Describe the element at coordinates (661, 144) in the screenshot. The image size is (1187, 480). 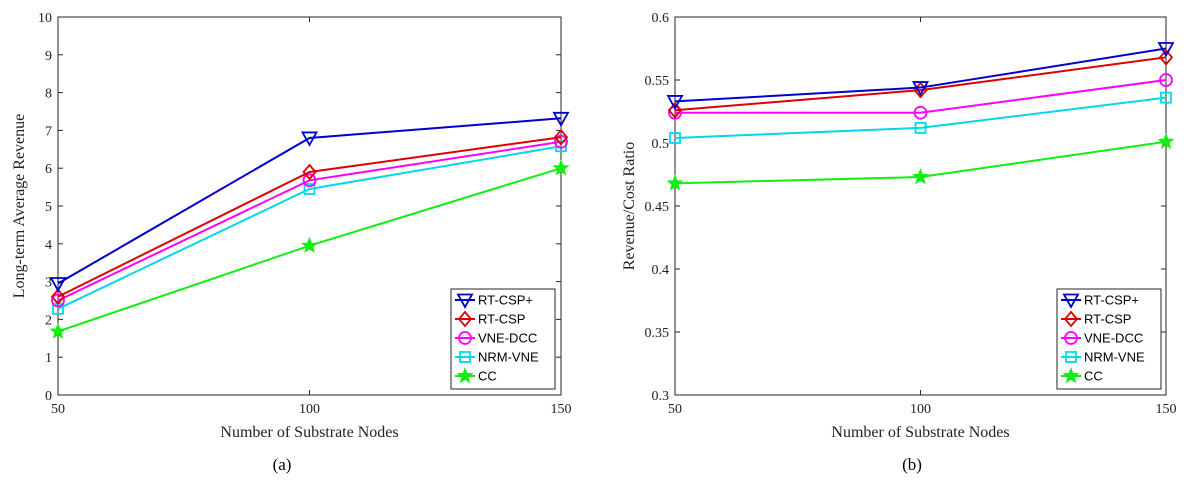
I see `y-tick-label: 0.5` at that location.